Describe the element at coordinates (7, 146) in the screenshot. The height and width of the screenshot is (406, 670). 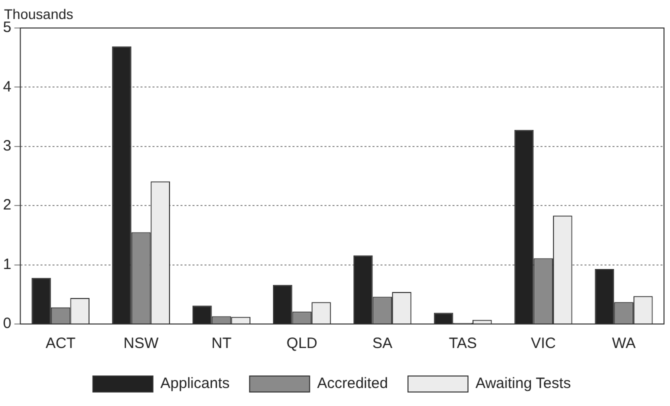
I see `y-tick-label: 3` at that location.